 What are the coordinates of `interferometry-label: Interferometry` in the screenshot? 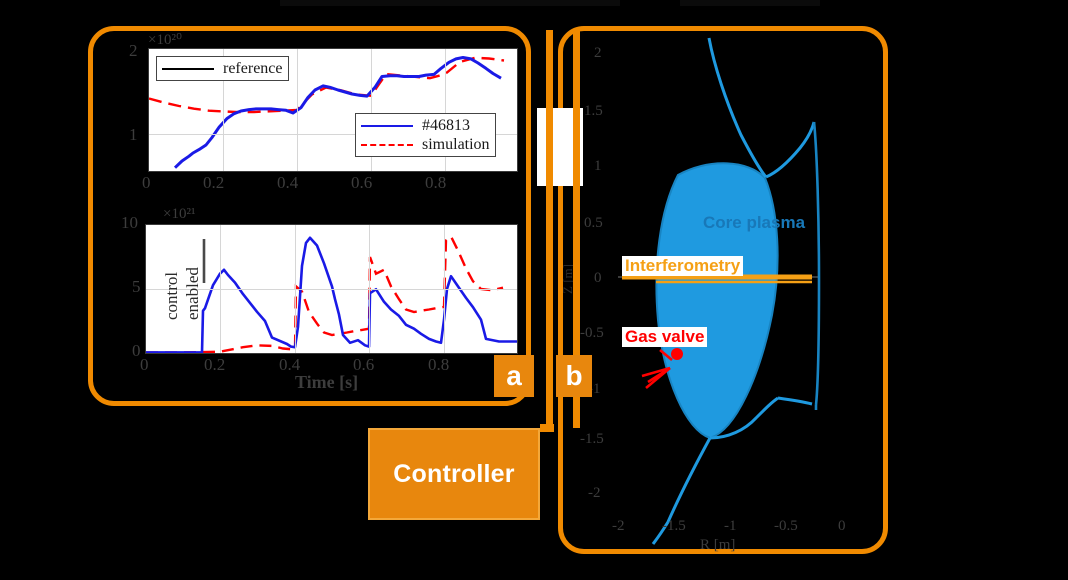 It's located at (683, 266).